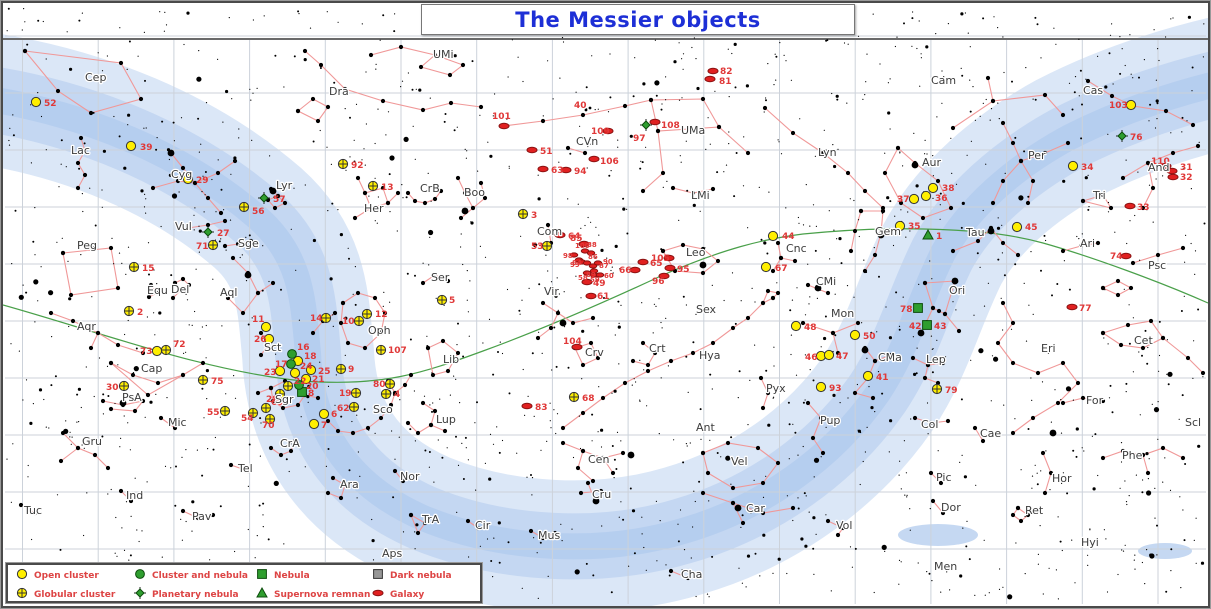 The image size is (1211, 609). I want to click on constellation-label-Vir: Vir, so click(551, 291).